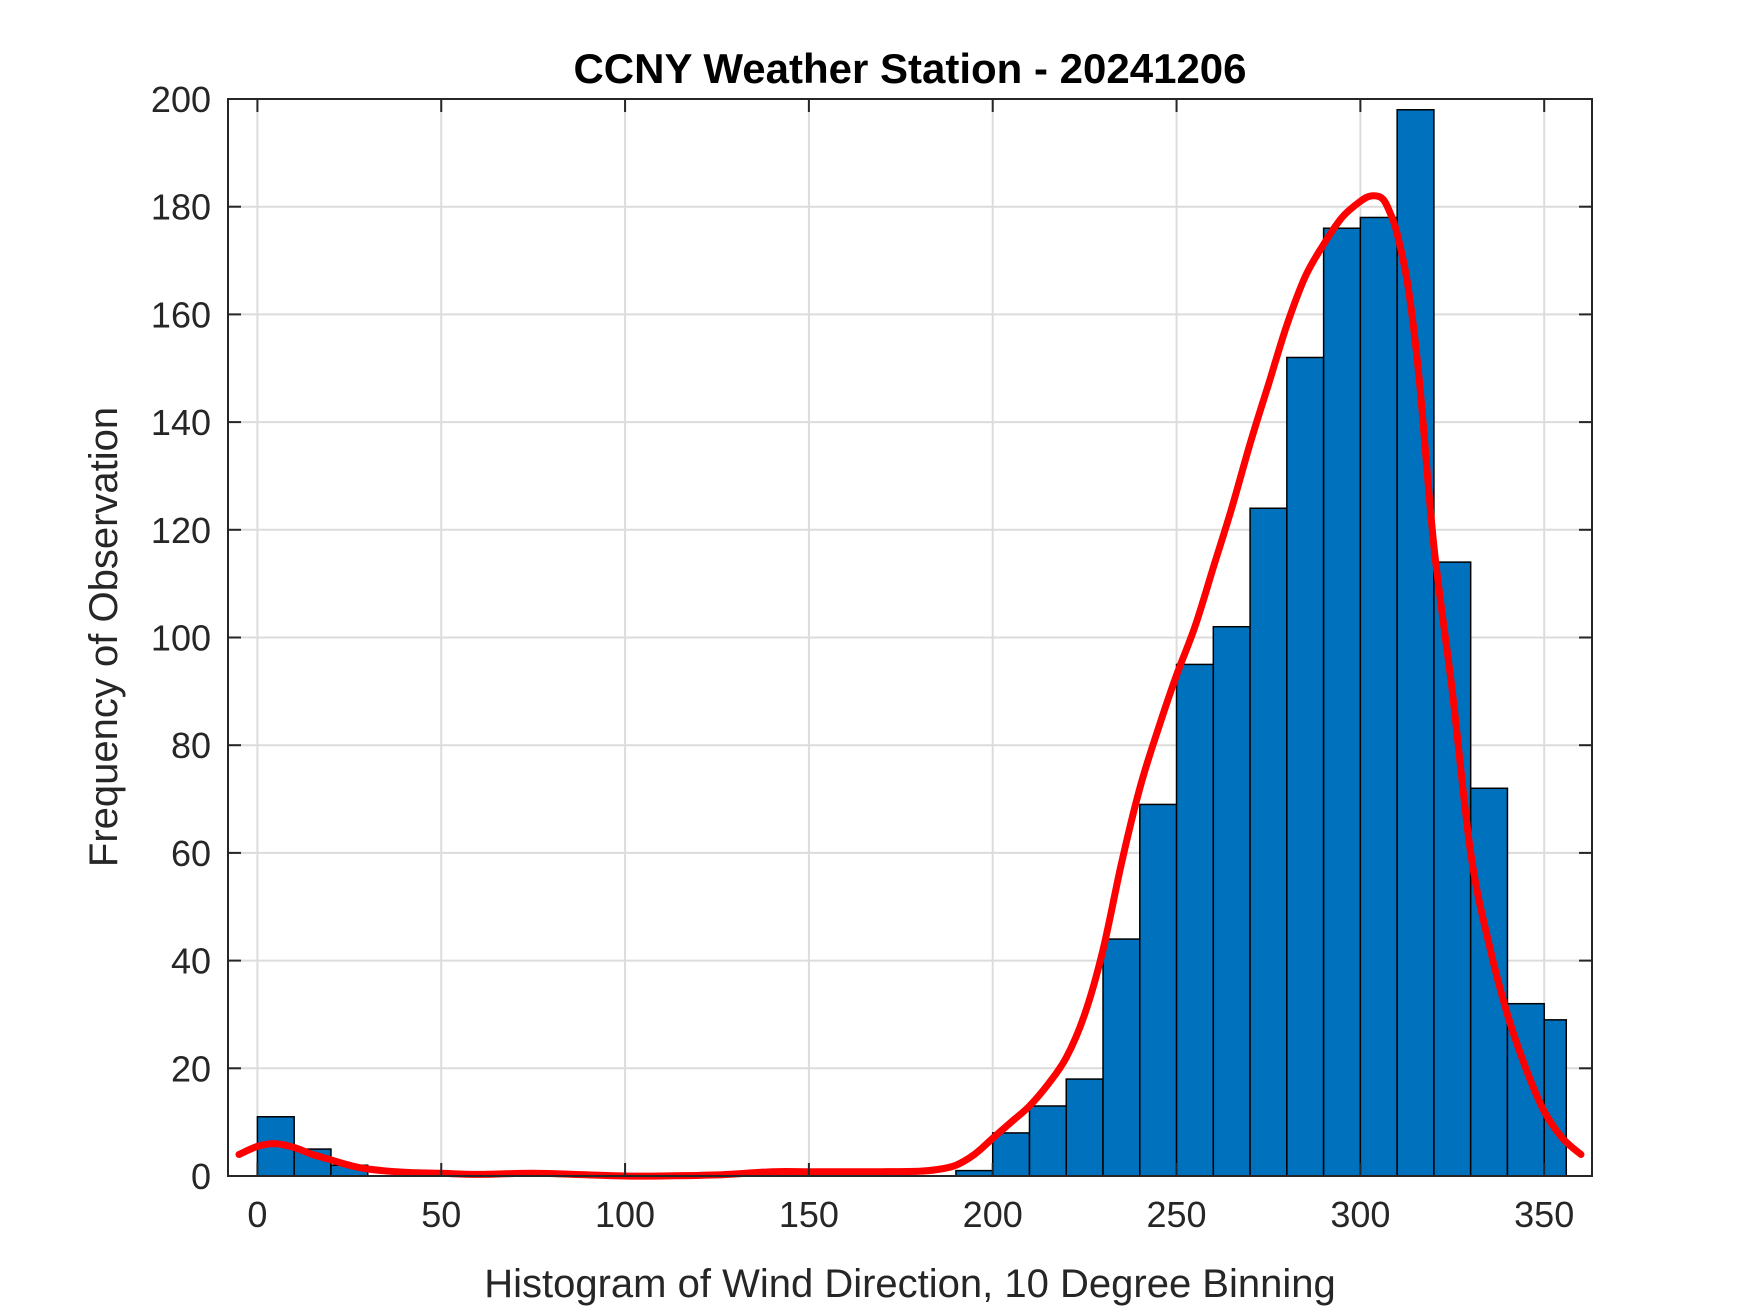  Describe the element at coordinates (1544, 1214) in the screenshot. I see `x-tick-label: 350` at that location.